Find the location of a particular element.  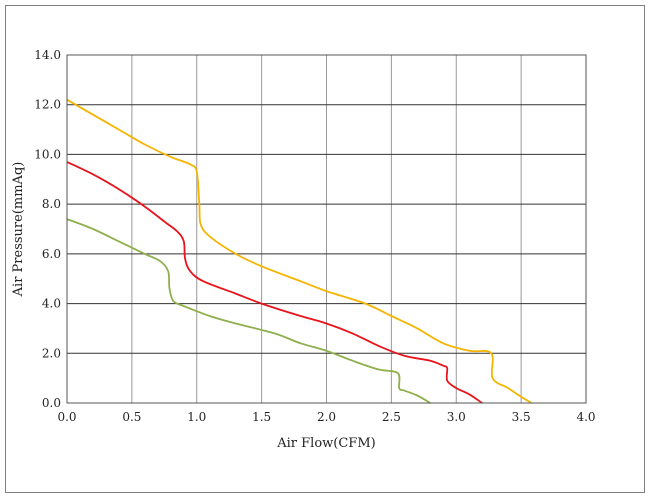

y-tick-label: 8.0 is located at coordinates (51, 204).